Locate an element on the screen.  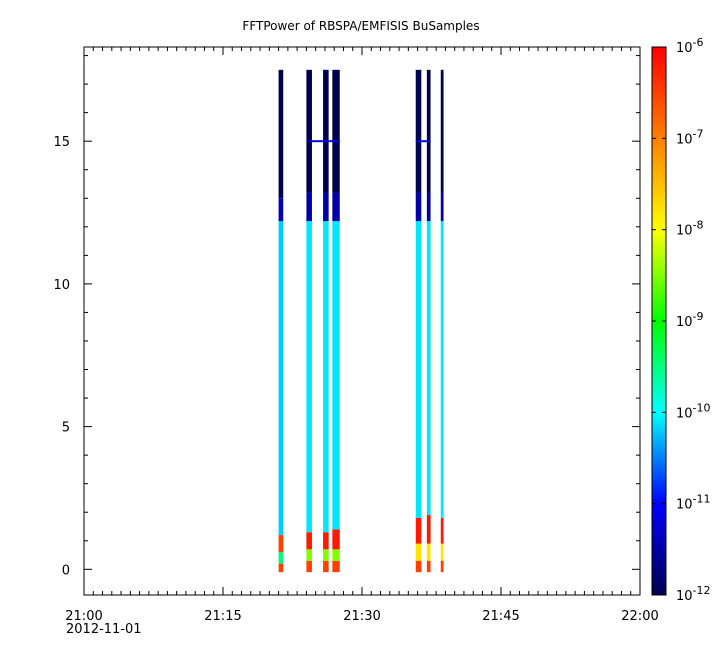
y-tick-label: 15 is located at coordinates (61, 142).